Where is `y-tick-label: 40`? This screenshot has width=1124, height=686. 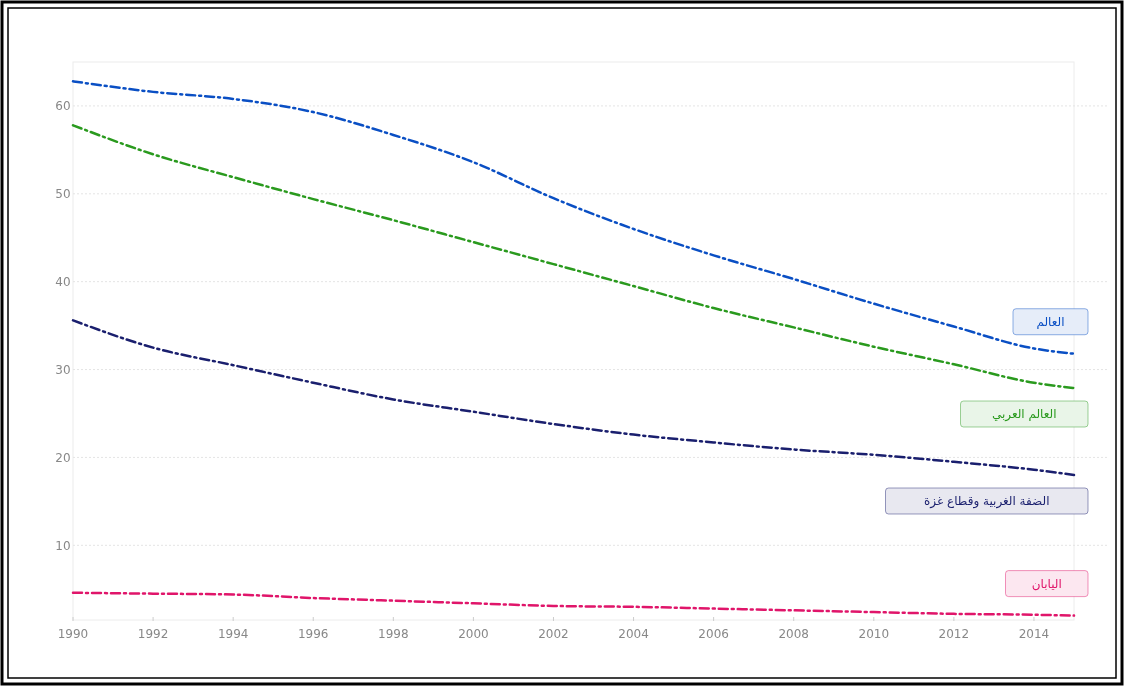
y-tick-label: 40 is located at coordinates (63, 281).